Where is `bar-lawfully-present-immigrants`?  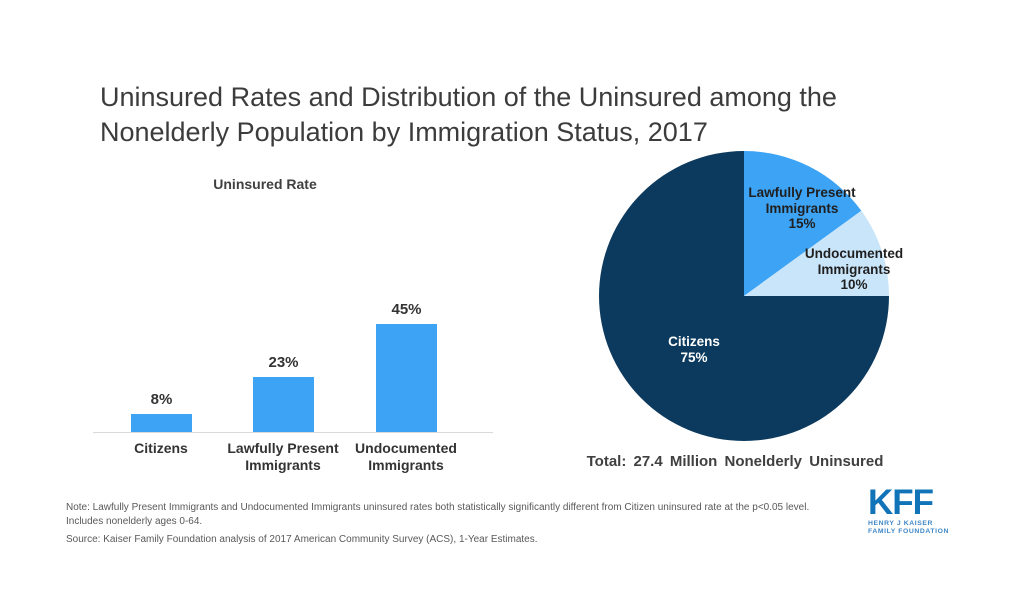 bar-lawfully-present-immigrants is located at coordinates (283, 405).